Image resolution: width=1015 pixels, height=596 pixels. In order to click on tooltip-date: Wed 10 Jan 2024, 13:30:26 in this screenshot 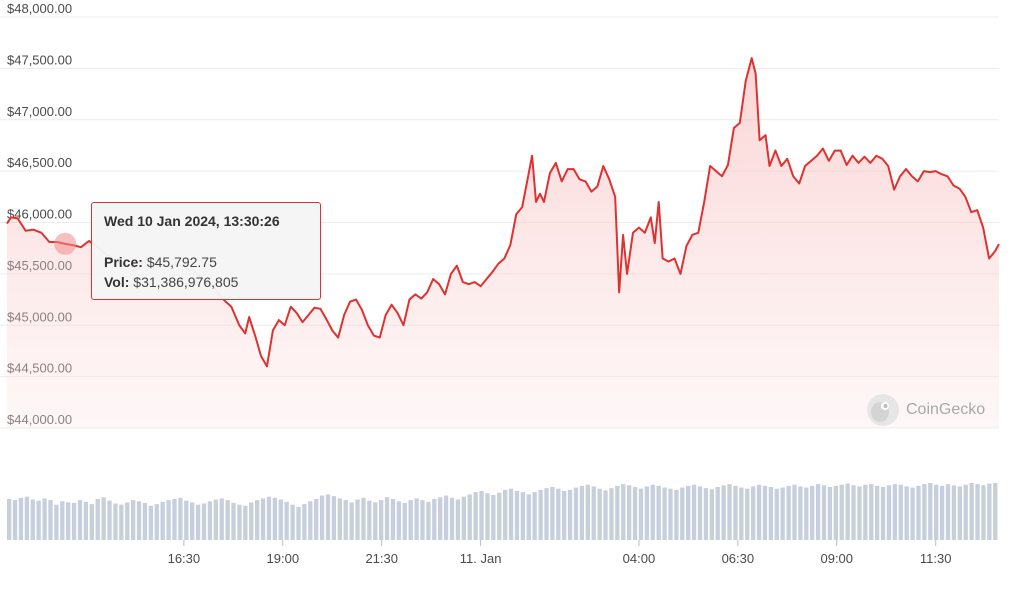, I will do `click(192, 221)`.